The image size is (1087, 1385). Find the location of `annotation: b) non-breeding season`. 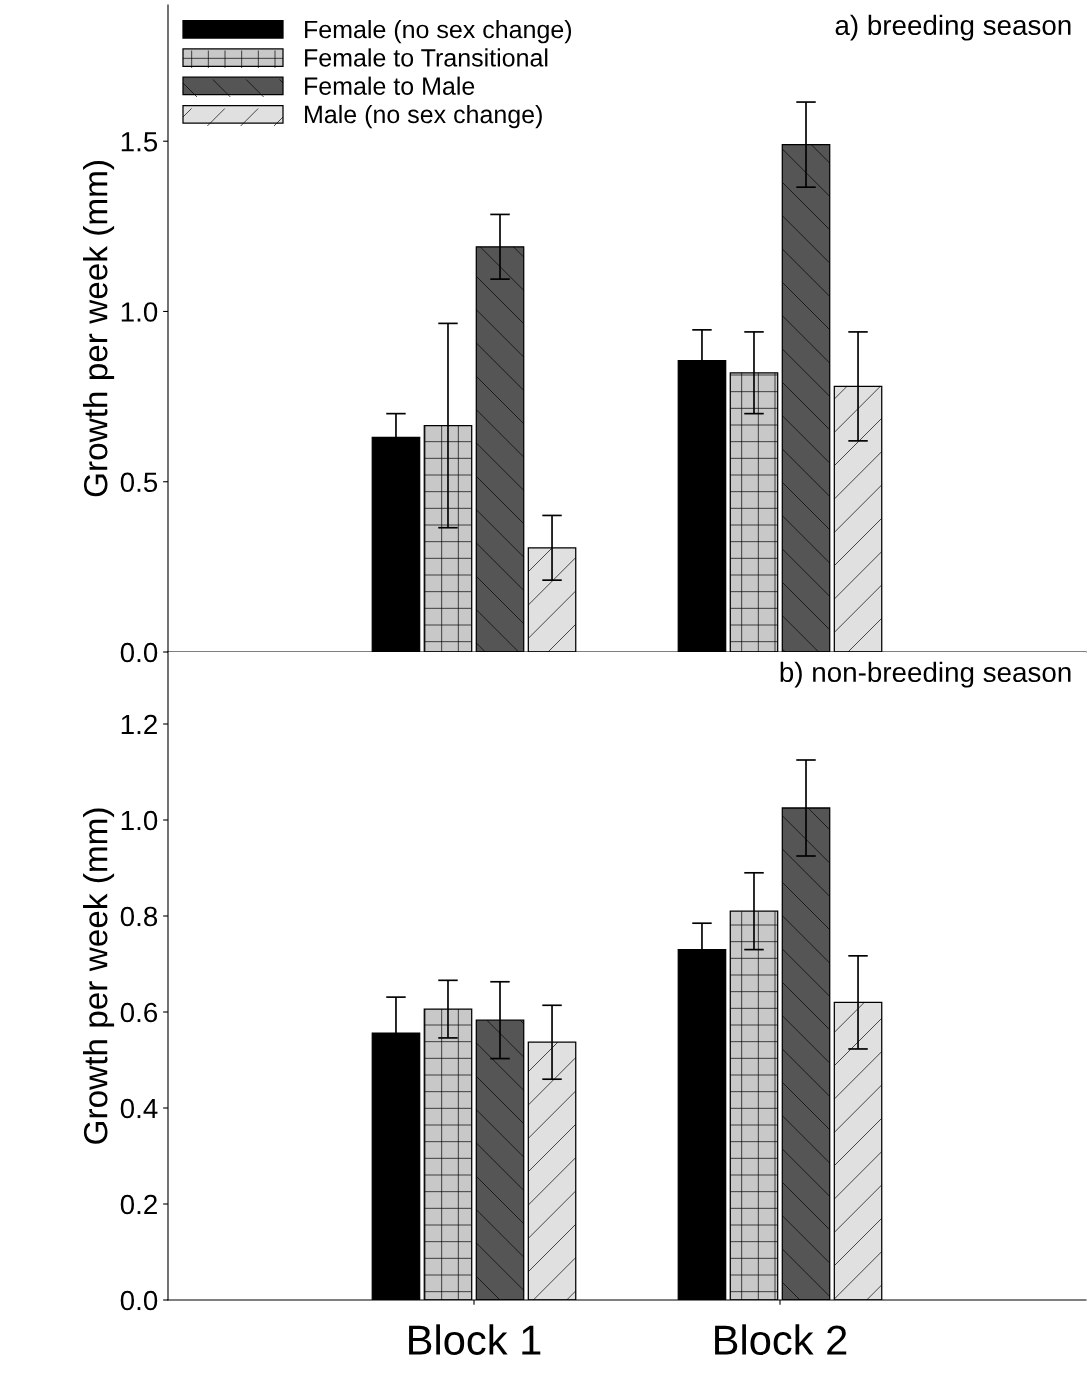

annotation: b) non-breeding season is located at coordinates (925, 674).